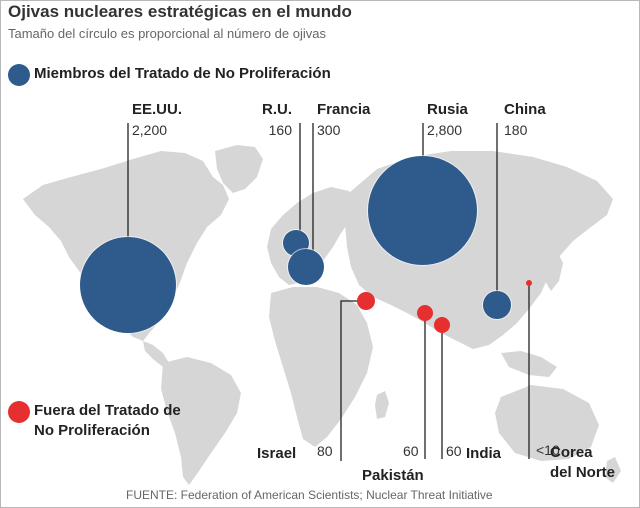  What do you see at coordinates (484, 453) in the screenshot?
I see `country-name-india: India` at bounding box center [484, 453].